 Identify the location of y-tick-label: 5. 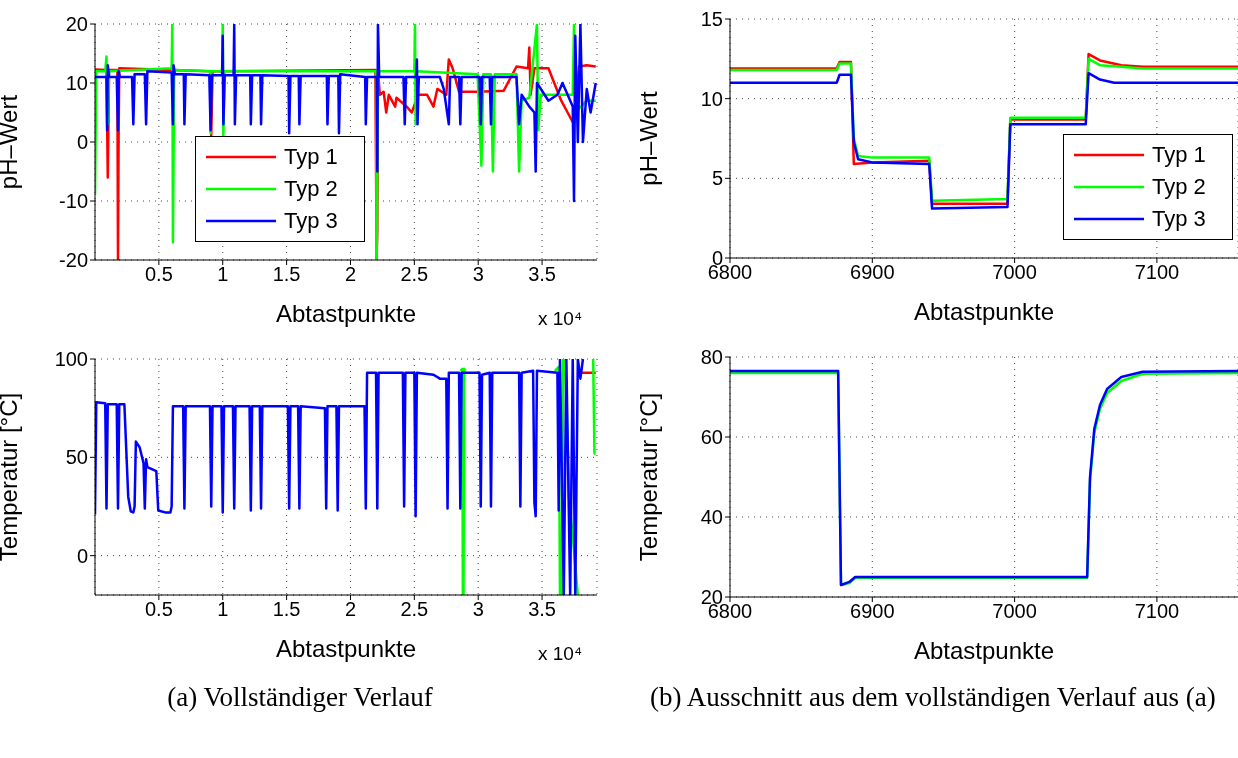
(717, 178).